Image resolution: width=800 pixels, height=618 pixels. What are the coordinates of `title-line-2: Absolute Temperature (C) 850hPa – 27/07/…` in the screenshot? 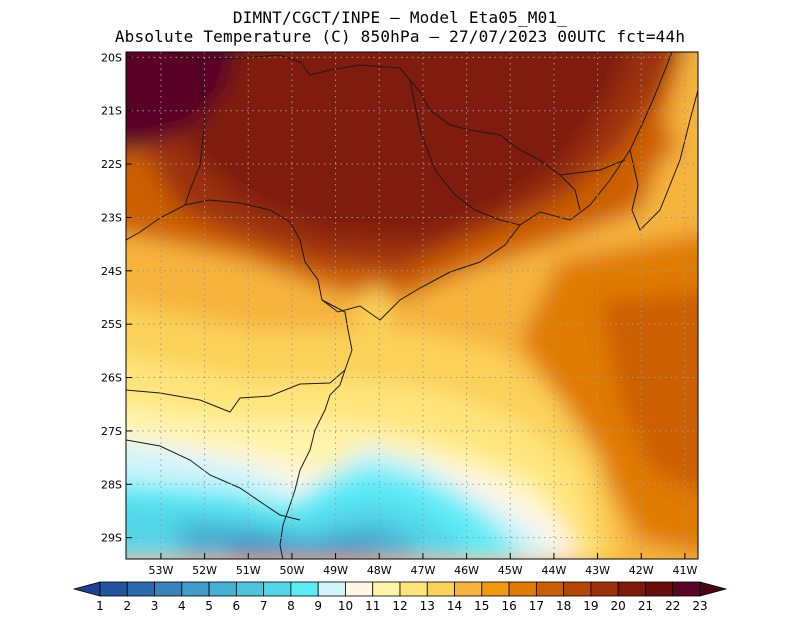 It's located at (400, 36).